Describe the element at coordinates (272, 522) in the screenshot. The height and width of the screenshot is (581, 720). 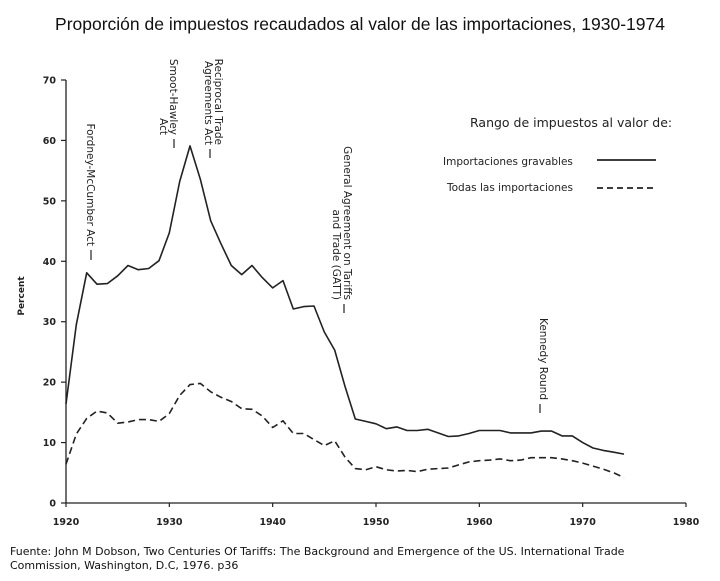
I see `x-tick-label: 1940` at that location.